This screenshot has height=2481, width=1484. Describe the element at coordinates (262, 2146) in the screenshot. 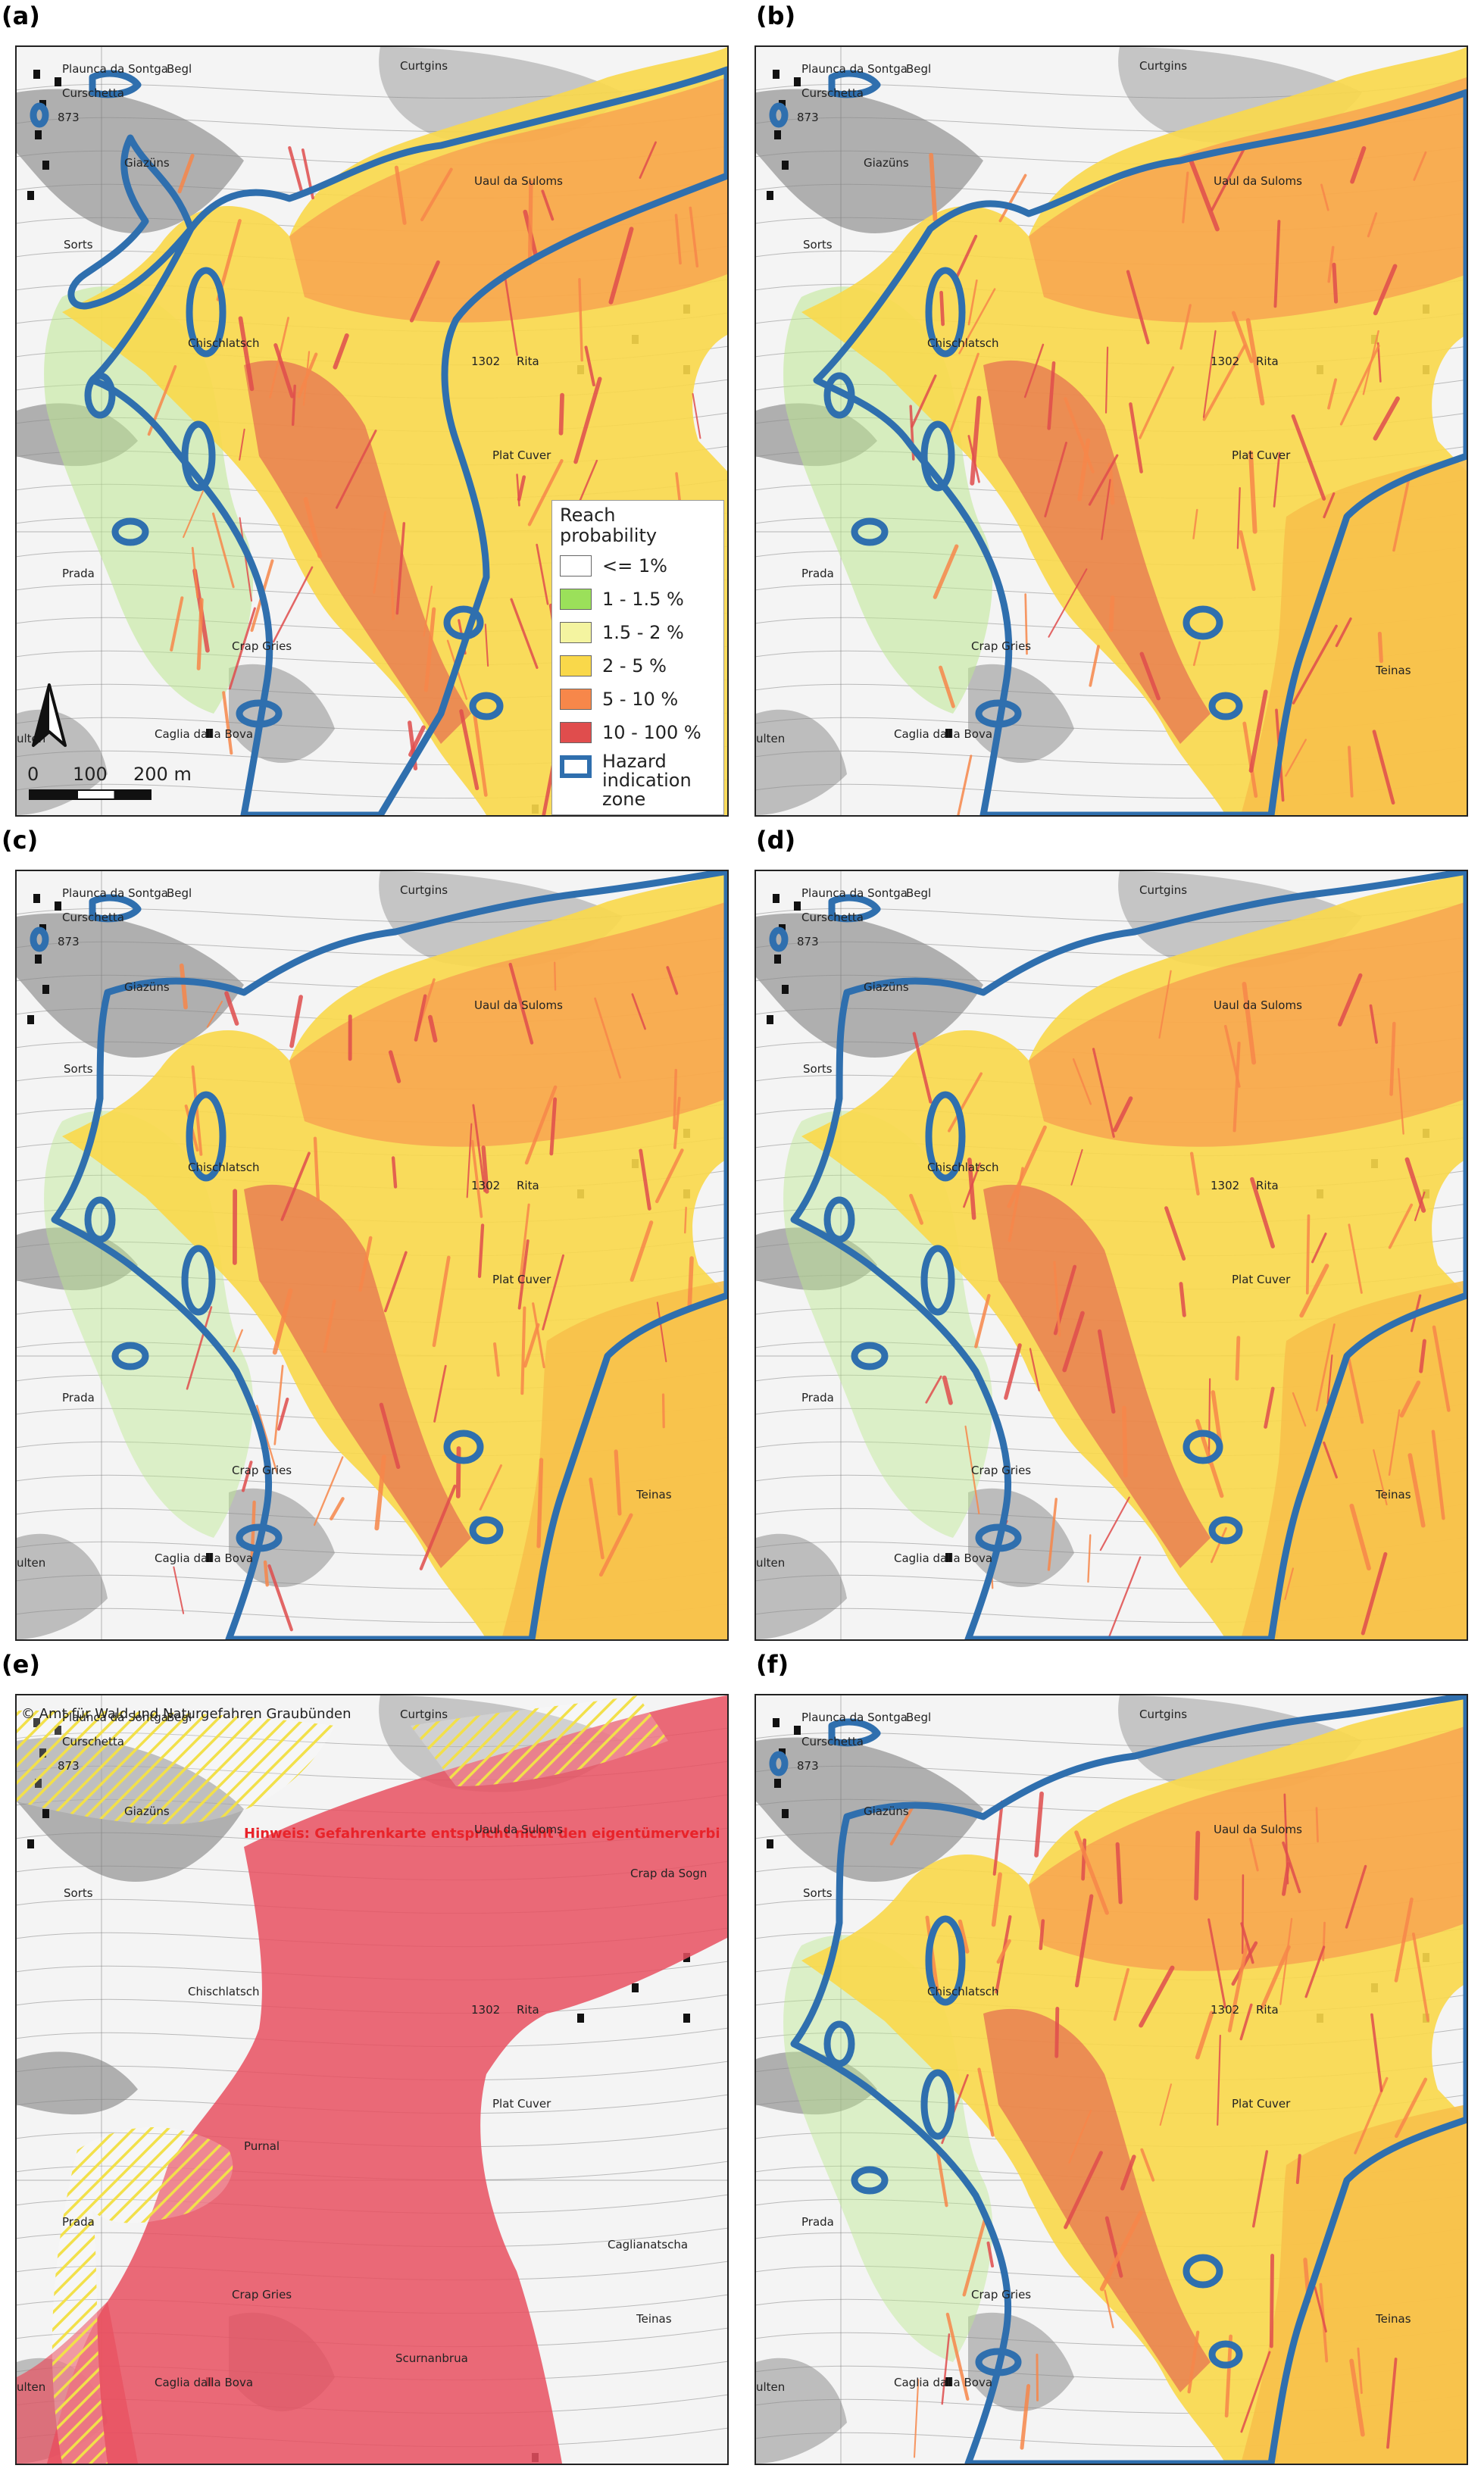

I see `place-label-purnal: Purnal` at that location.